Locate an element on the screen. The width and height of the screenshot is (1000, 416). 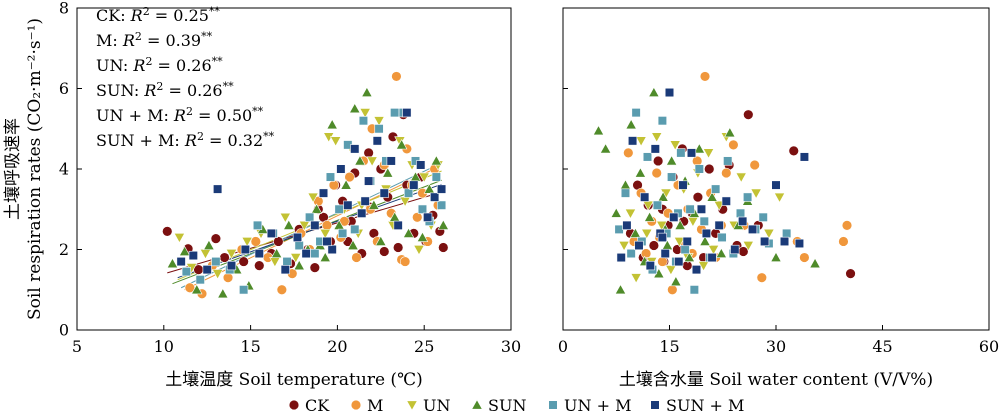
trend-line-sun-plus-m is located at coordinates (309, 231).